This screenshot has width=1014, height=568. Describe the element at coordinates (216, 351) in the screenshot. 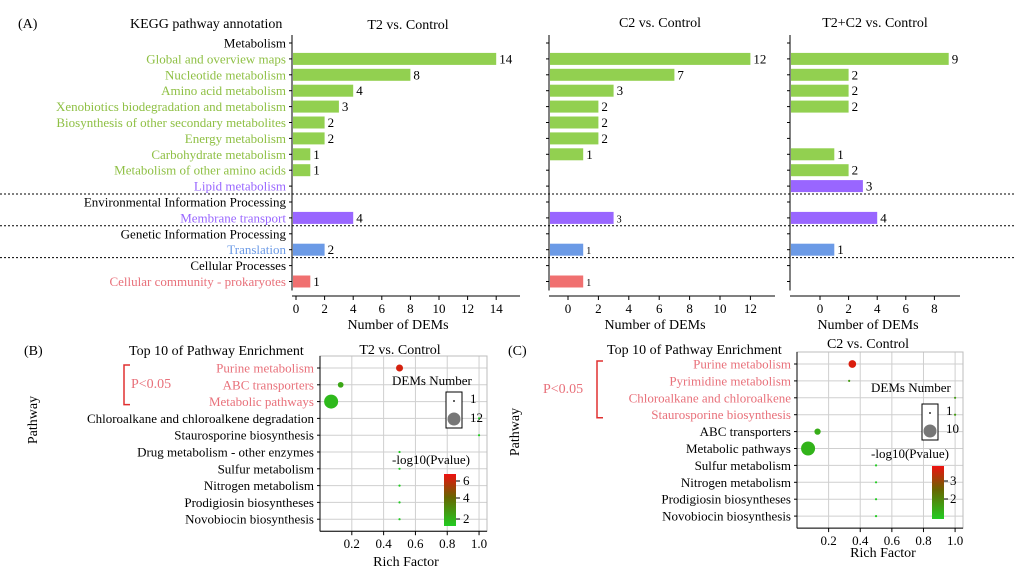

I see `panel-b-header: Top 10 of Pathway Enrichment` at that location.